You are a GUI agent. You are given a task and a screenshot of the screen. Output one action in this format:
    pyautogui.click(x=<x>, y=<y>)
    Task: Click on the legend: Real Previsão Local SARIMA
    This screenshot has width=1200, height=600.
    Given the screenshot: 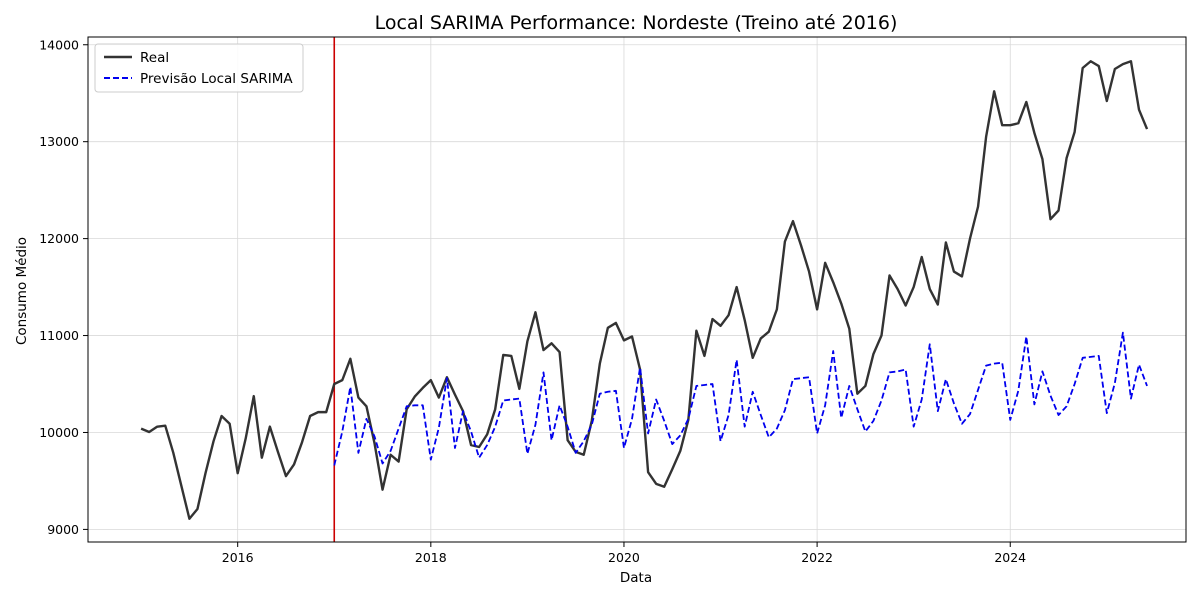 What is the action you would take?
    pyautogui.click(x=199, y=68)
    